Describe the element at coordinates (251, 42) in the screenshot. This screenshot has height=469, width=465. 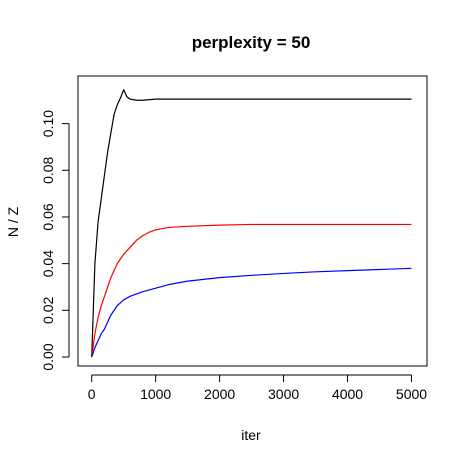
I see `chart-title: perplexity = 50` at that location.